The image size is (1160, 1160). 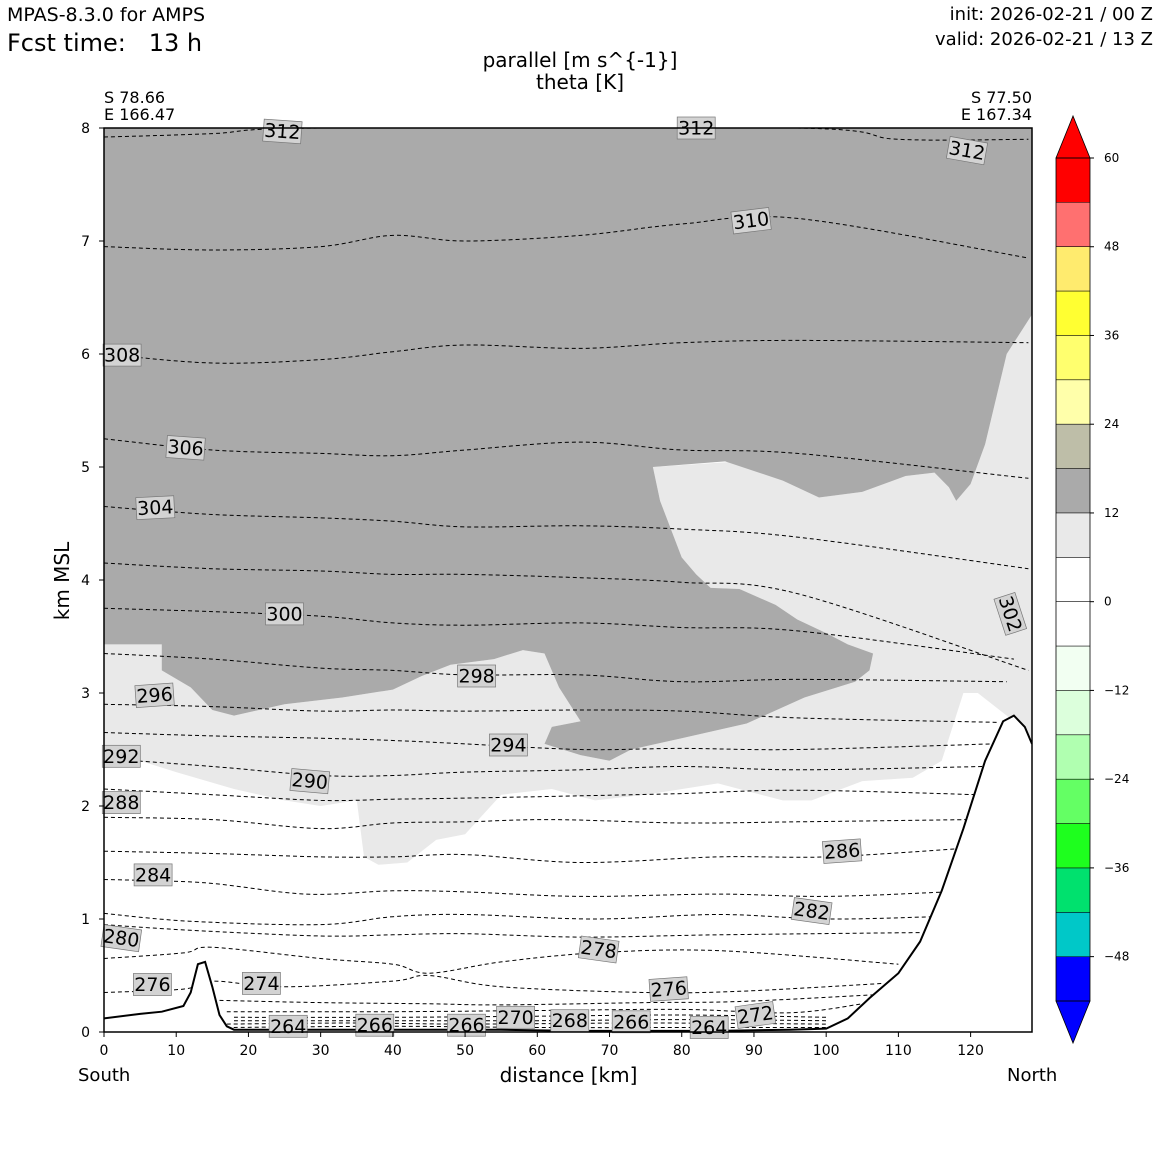 What do you see at coordinates (176, 1051) in the screenshot?
I see `x-tick-label: 10` at bounding box center [176, 1051].